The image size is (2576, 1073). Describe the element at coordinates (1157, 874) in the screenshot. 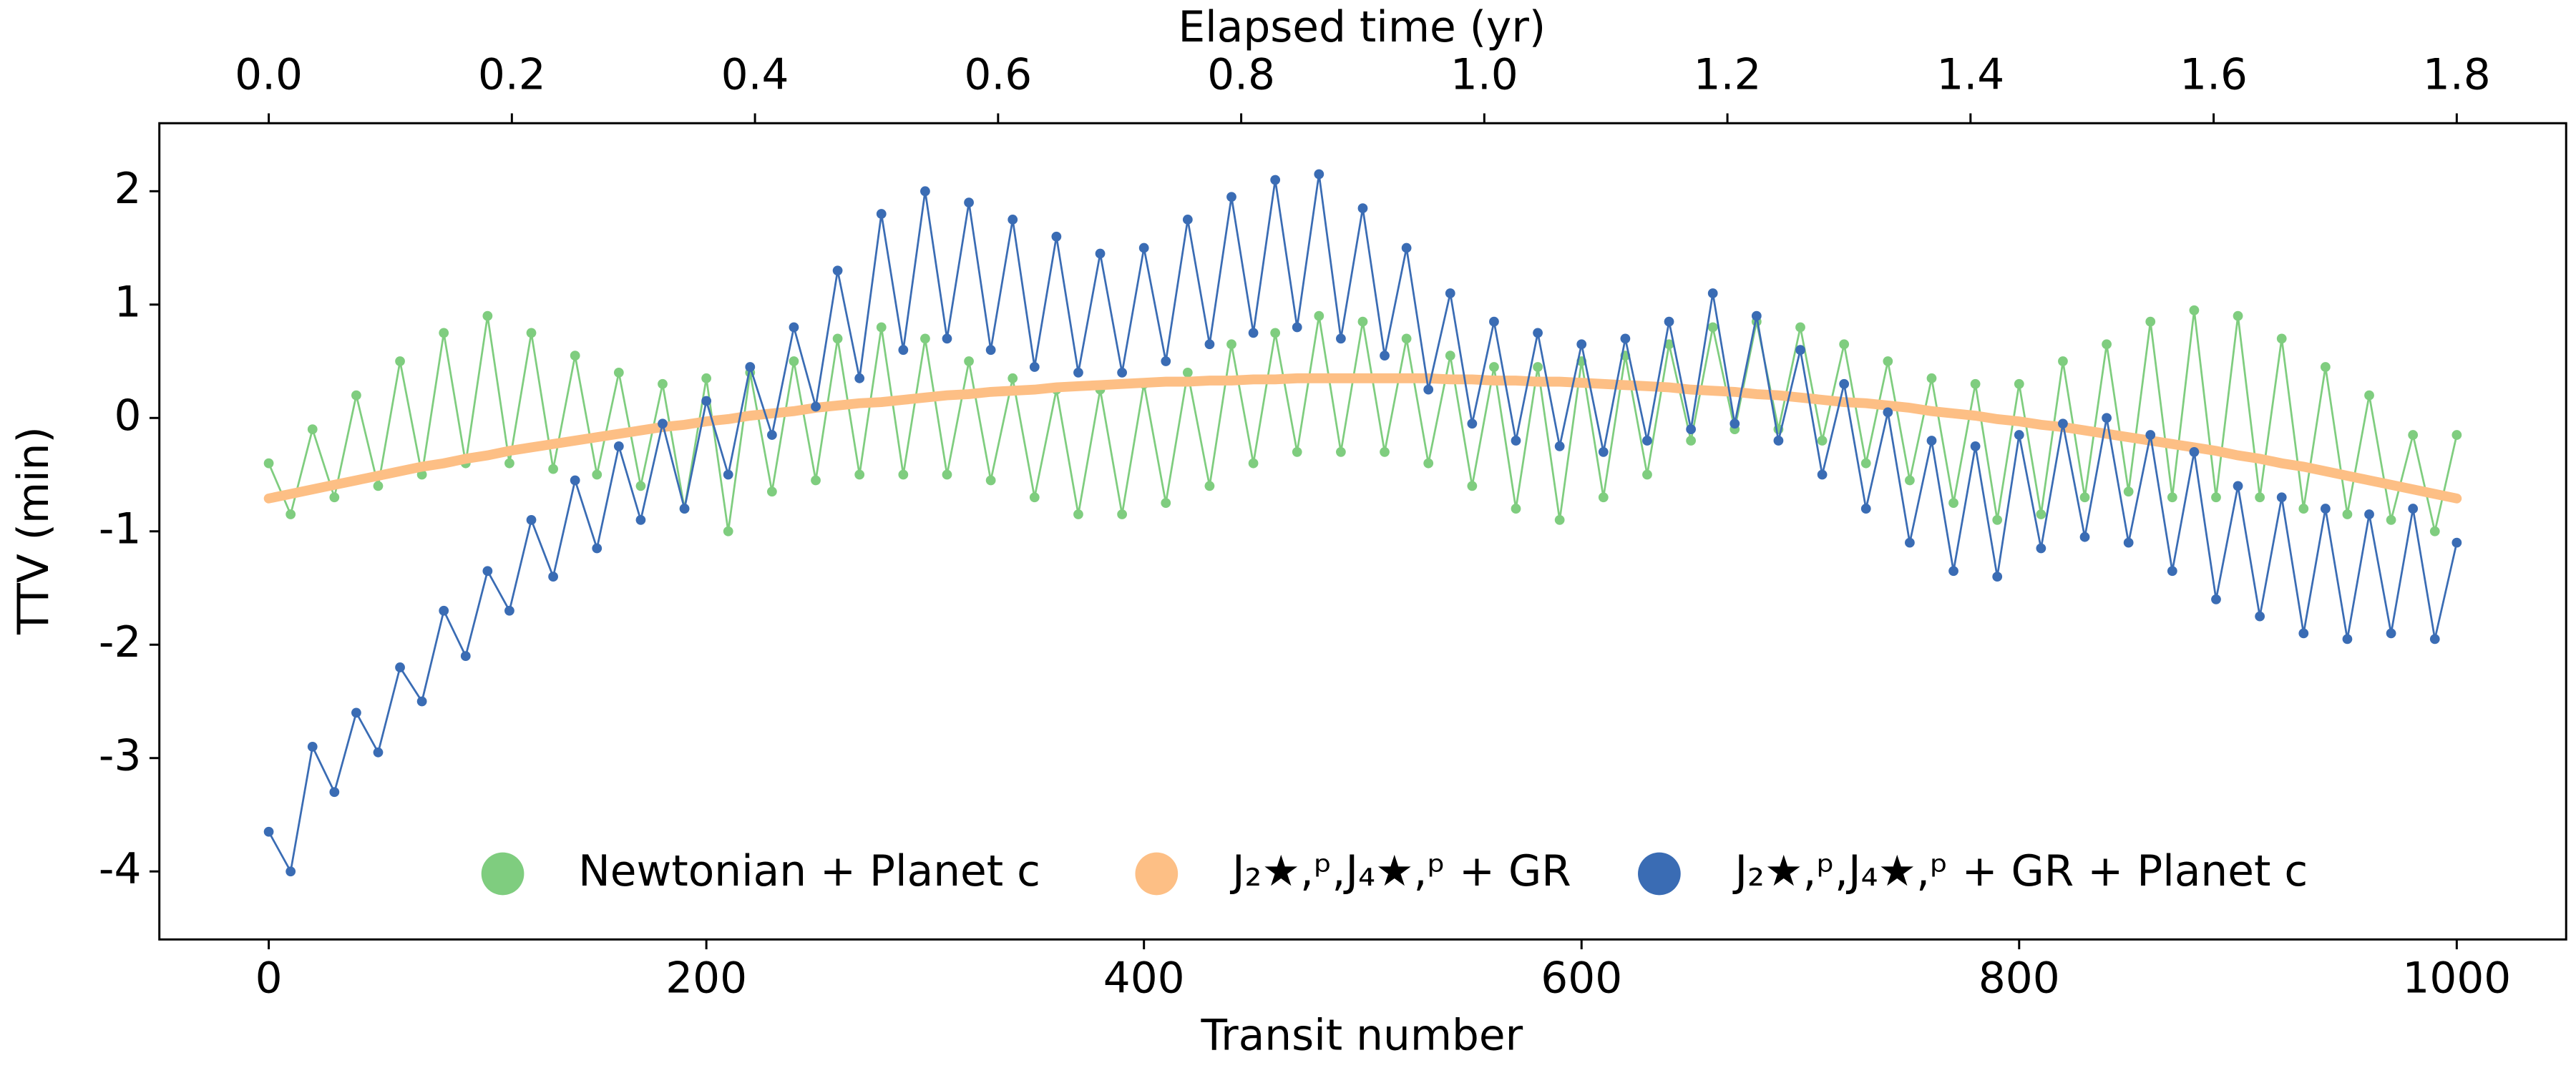

I see `legend-marker` at that location.